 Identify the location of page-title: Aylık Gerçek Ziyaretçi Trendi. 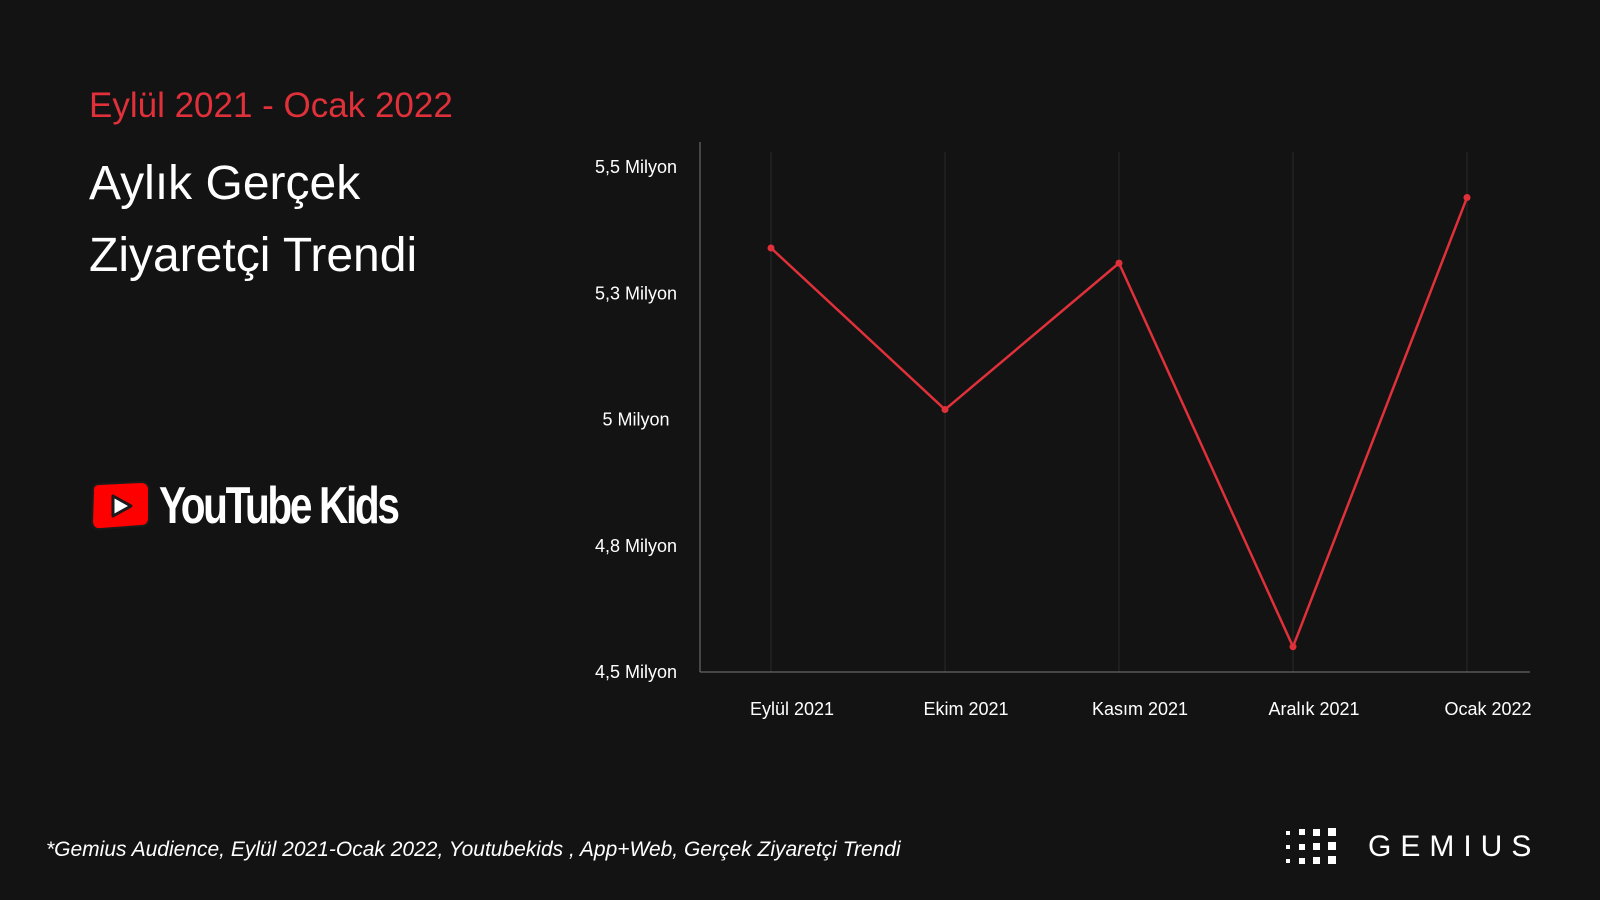
(289, 220).